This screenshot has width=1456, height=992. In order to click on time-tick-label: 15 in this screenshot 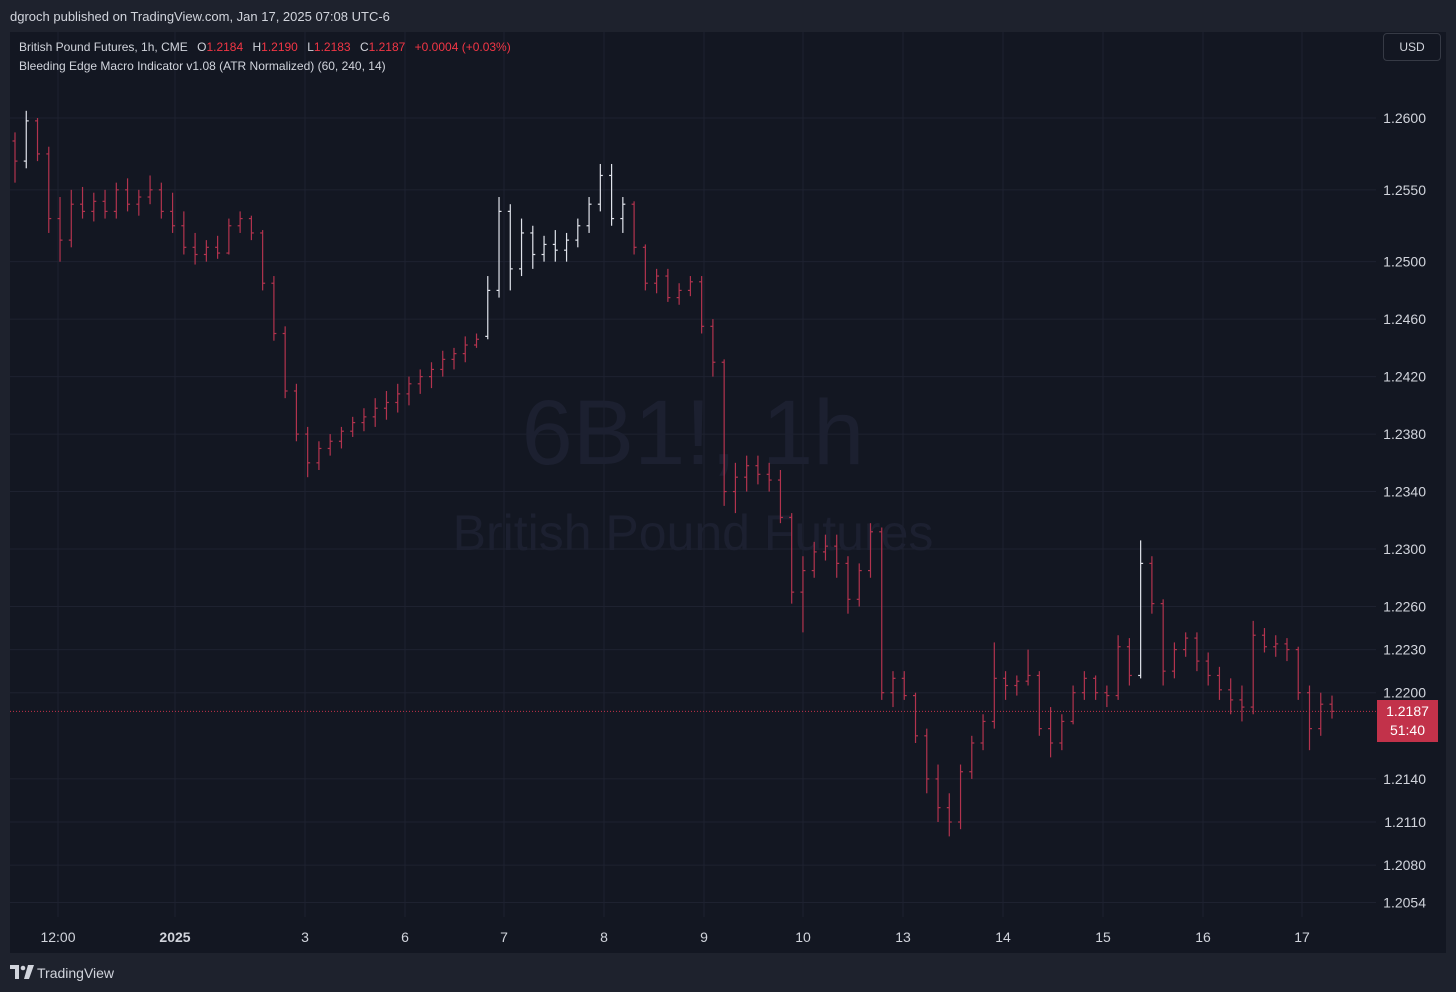, I will do `click(1103, 937)`.